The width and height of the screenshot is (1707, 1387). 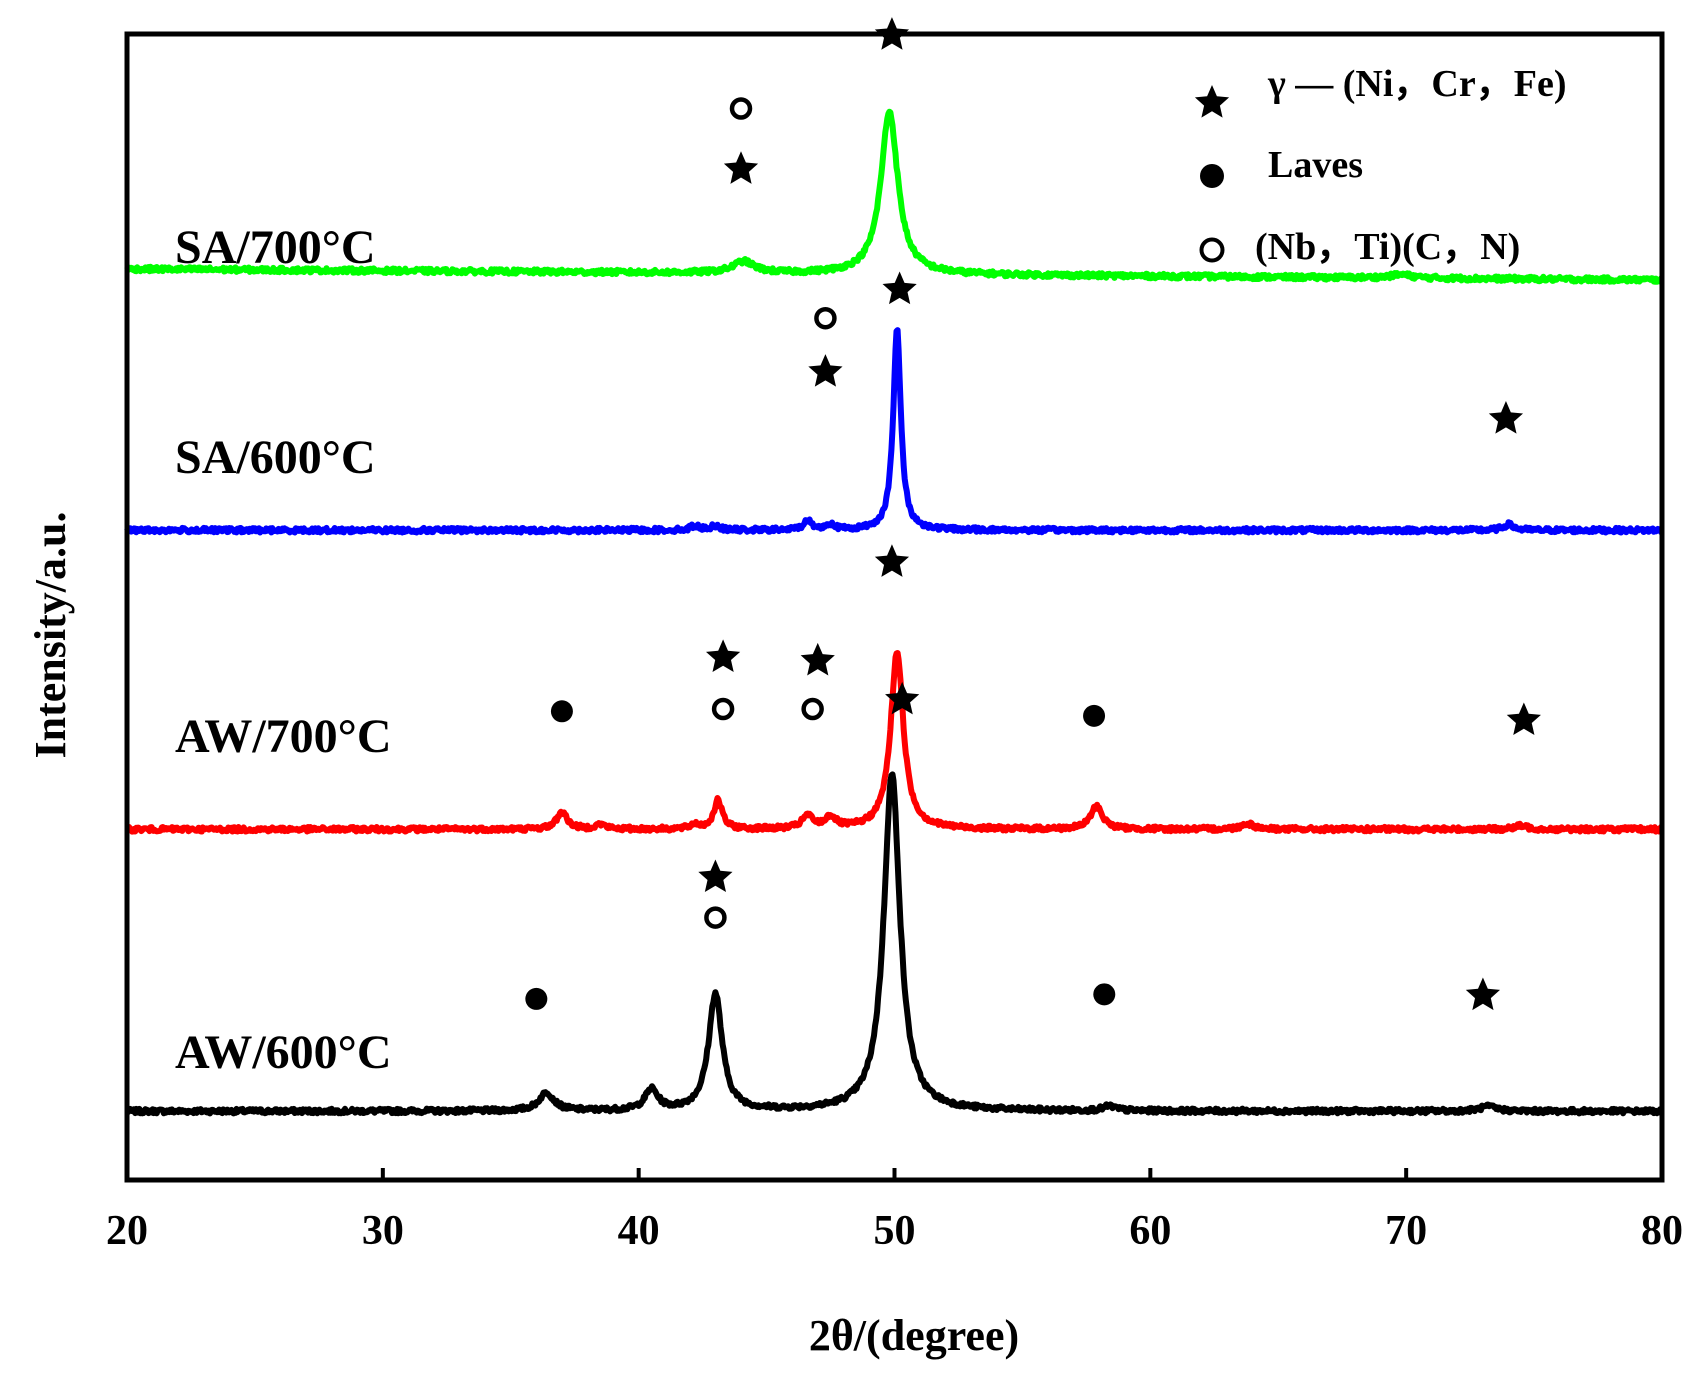 What do you see at coordinates (1406, 1231) in the screenshot?
I see `x-tick-label: 70` at bounding box center [1406, 1231].